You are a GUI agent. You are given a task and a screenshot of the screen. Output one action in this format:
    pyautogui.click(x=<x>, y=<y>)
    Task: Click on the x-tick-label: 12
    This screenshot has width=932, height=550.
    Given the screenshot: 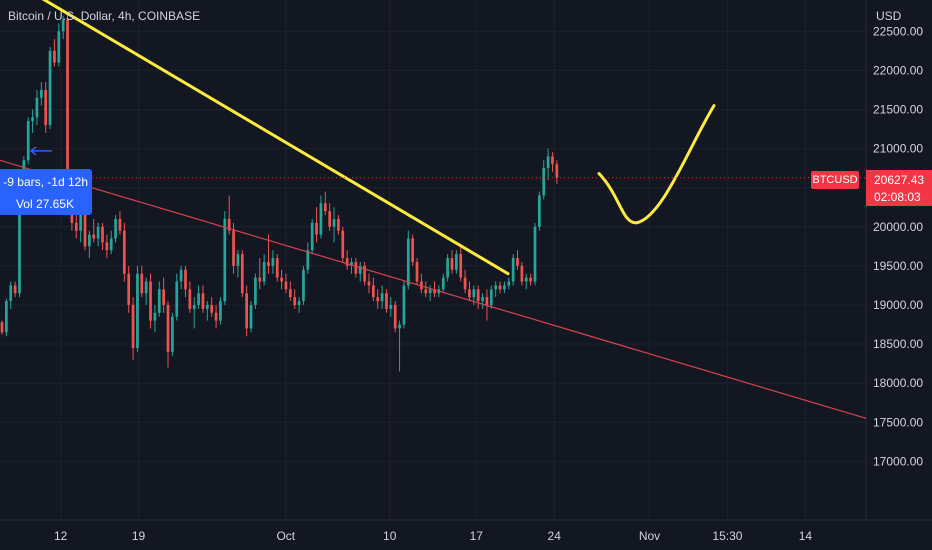 What is the action you would take?
    pyautogui.click(x=61, y=536)
    